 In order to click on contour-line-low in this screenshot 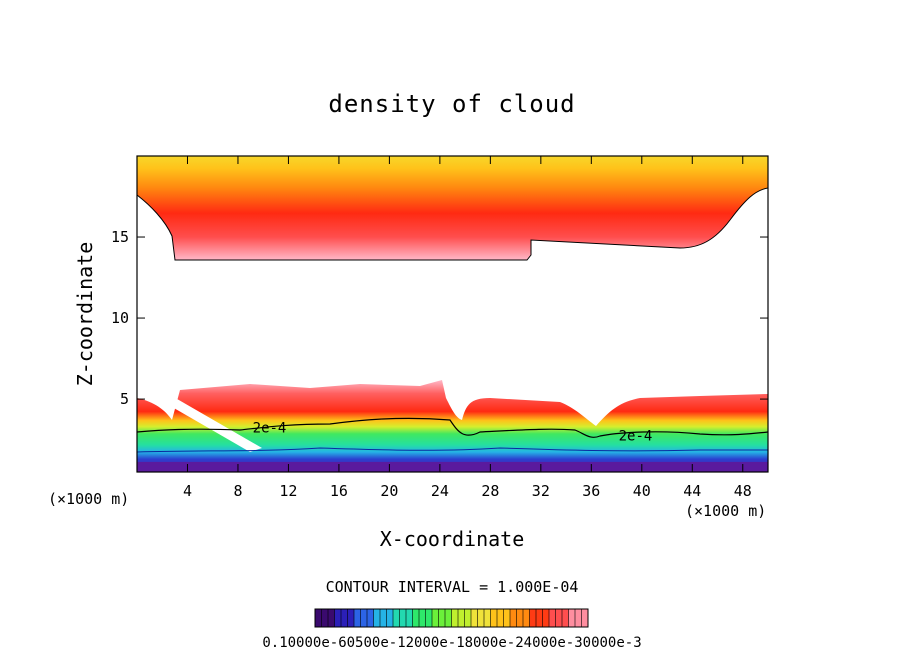, I will do `click(452, 450)`.